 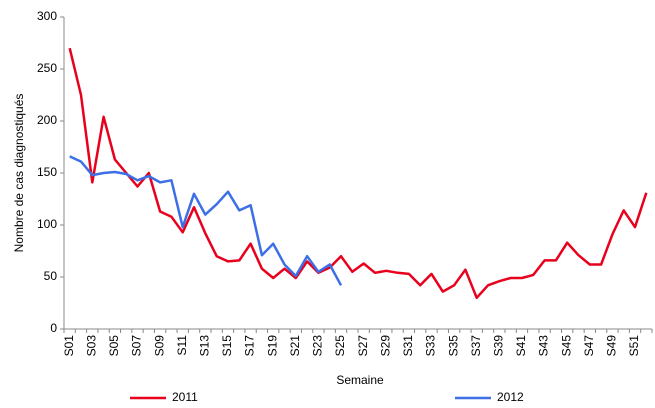 I want to click on legend-label: 2011, so click(x=185, y=397).